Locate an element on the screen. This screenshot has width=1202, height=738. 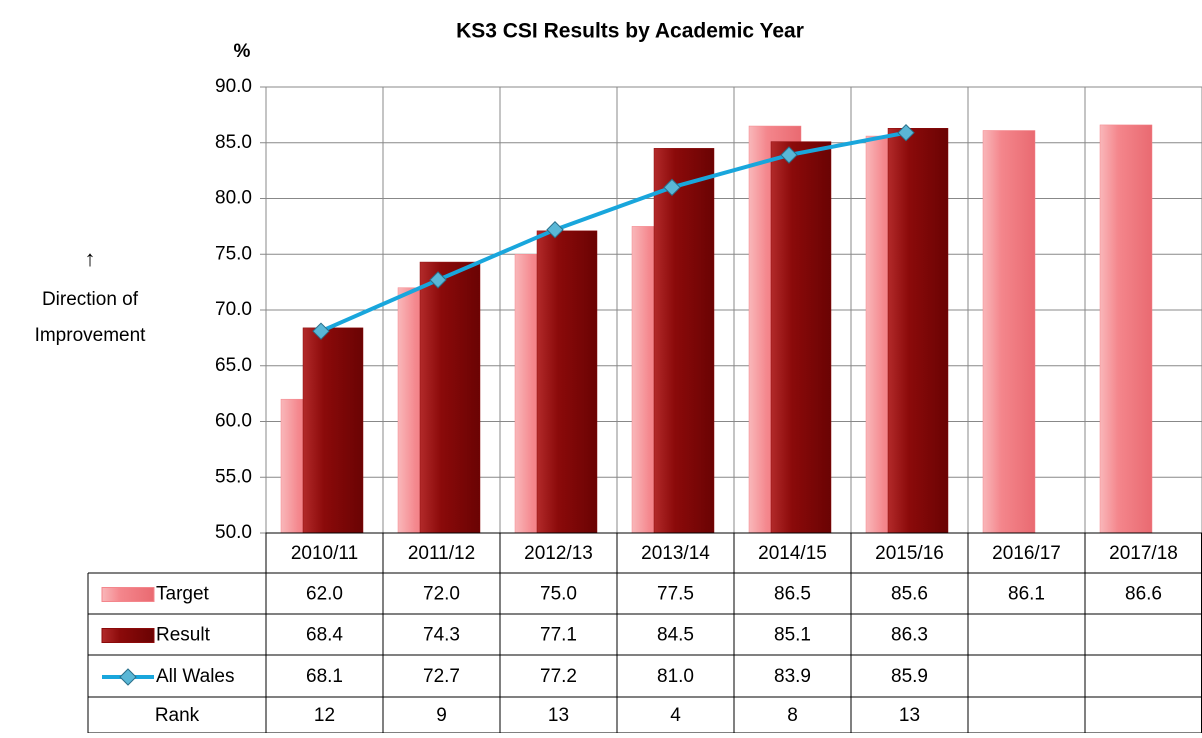
legend-label: Target is located at coordinates (183, 594).